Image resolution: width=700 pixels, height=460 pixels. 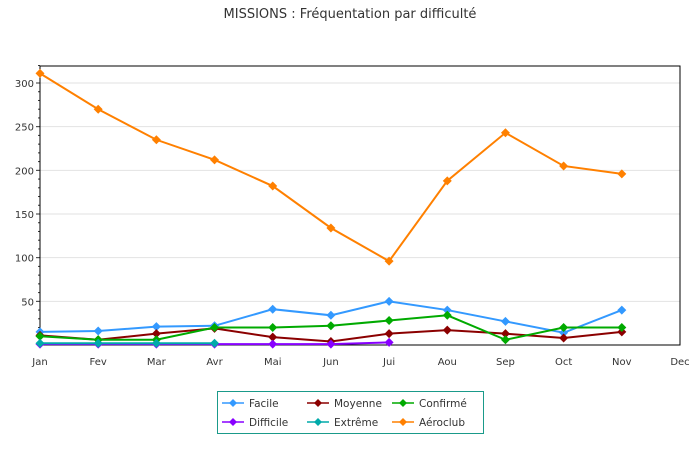 I want to click on x-tick-label: Sep, so click(x=505, y=362).